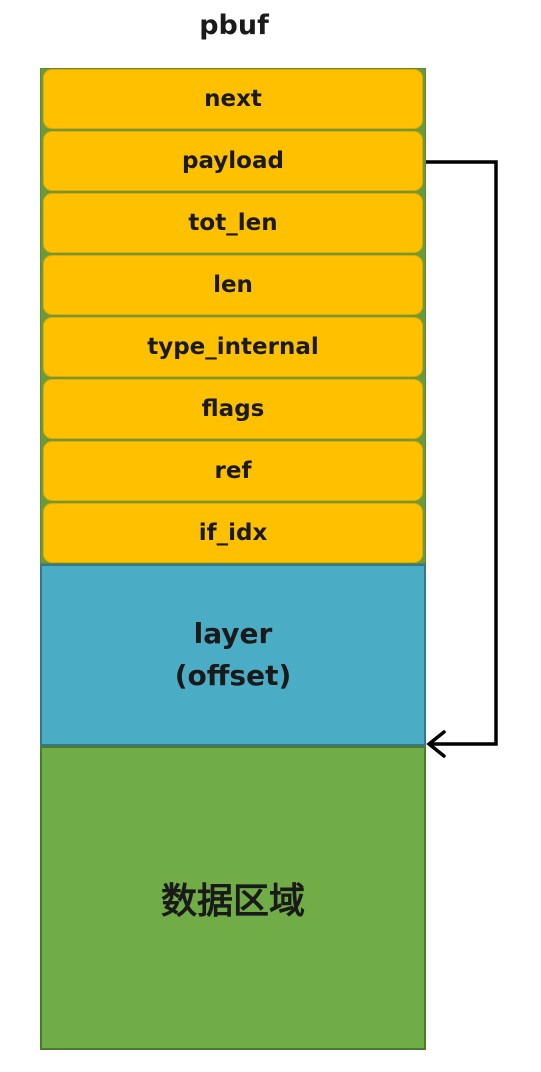  Describe the element at coordinates (233, 655) in the screenshot. I see `layer-offset-block: layer (offset)` at that location.